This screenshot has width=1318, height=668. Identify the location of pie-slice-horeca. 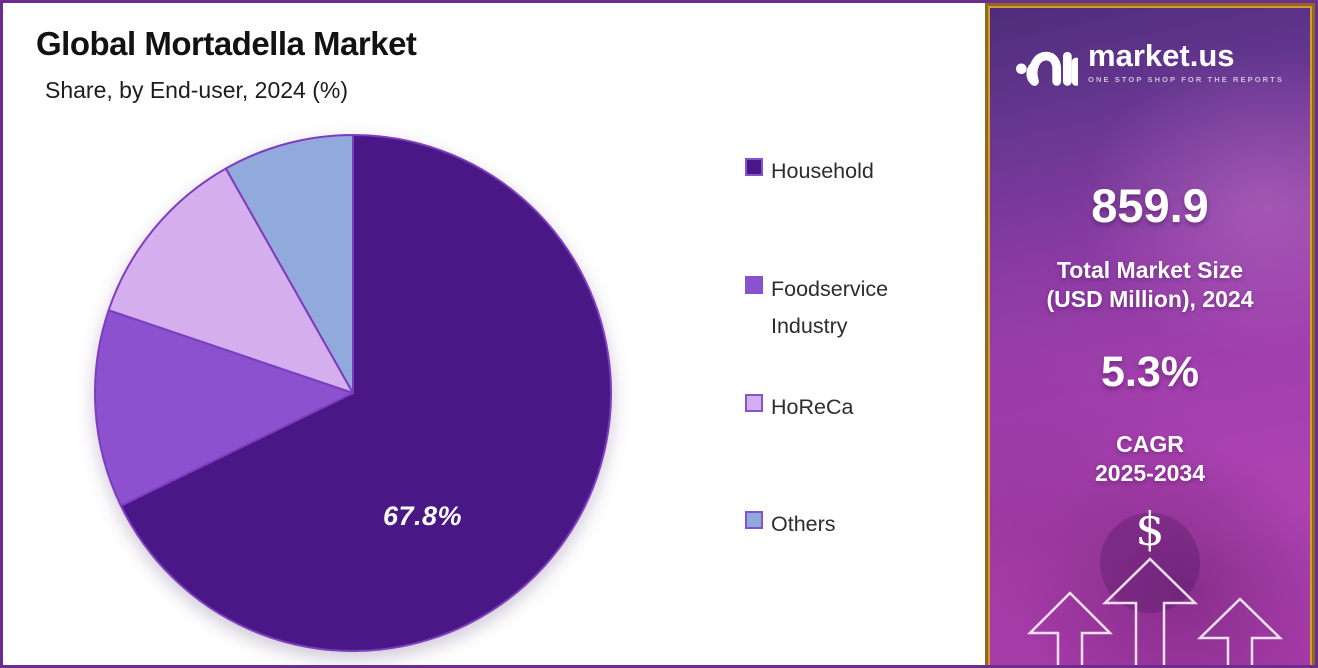
(230, 280).